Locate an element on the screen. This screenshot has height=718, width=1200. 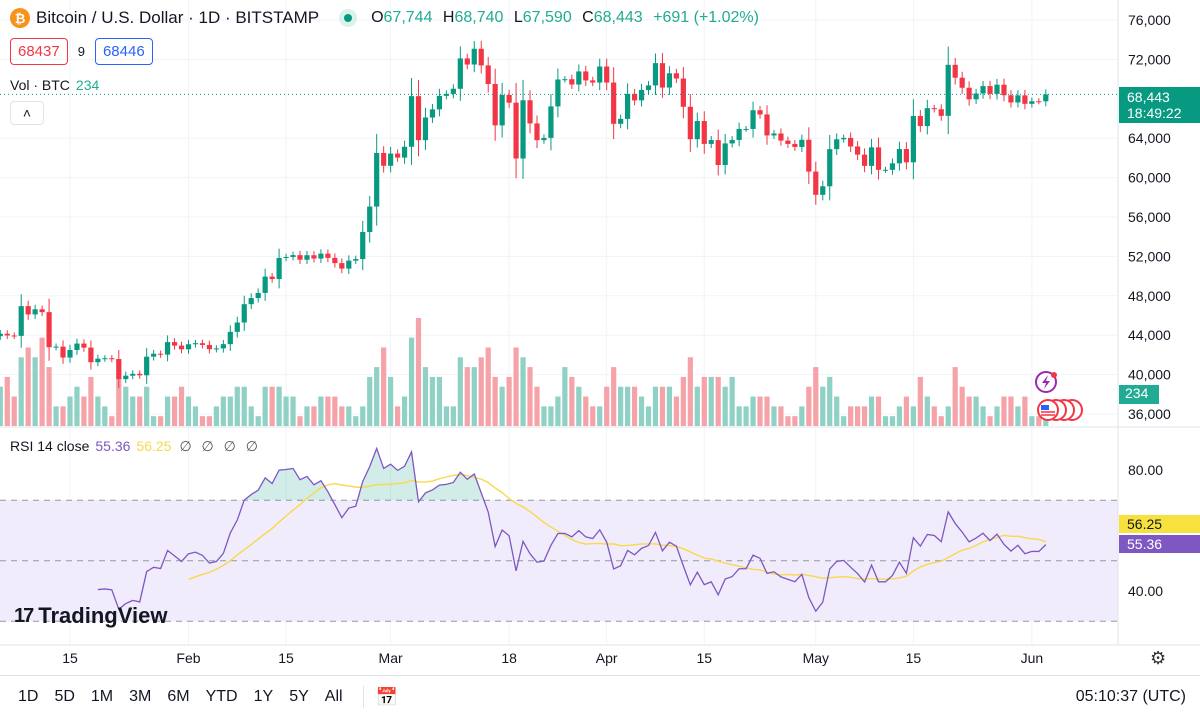
calendar-goto-date-icon: 📅 is located at coordinates (386, 696).